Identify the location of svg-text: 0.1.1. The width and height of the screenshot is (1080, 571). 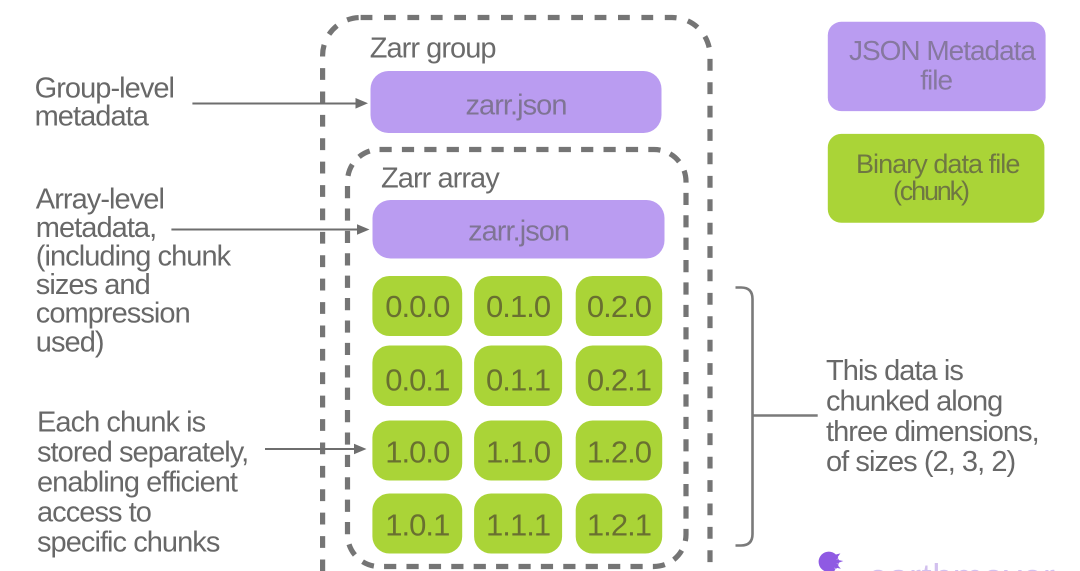
(518, 380).